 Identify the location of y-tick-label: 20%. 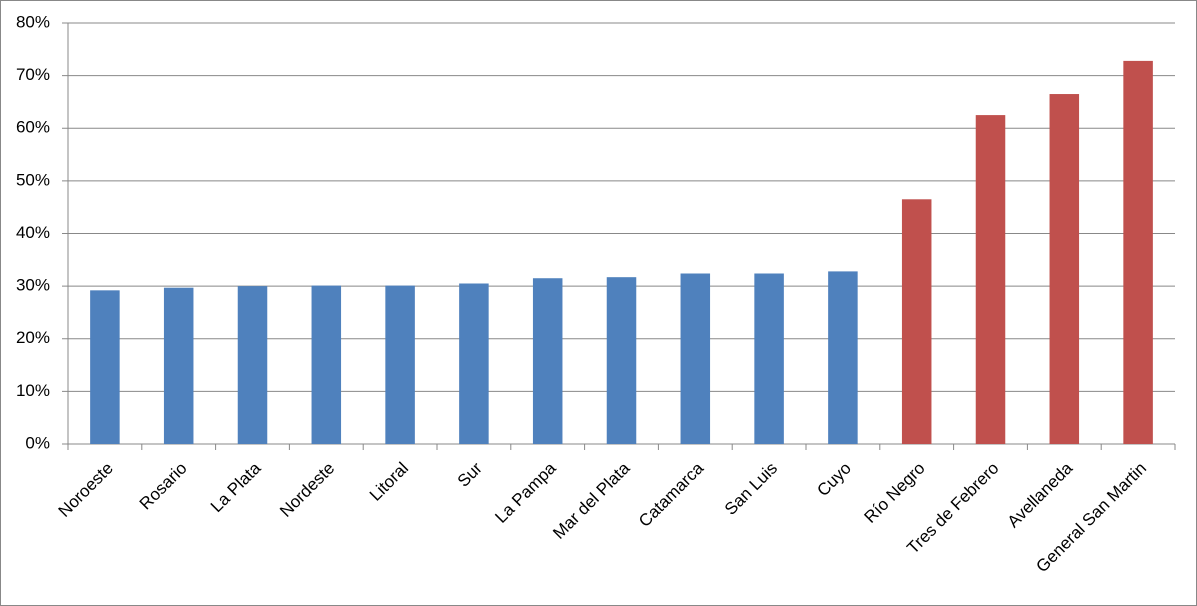
(33, 337).